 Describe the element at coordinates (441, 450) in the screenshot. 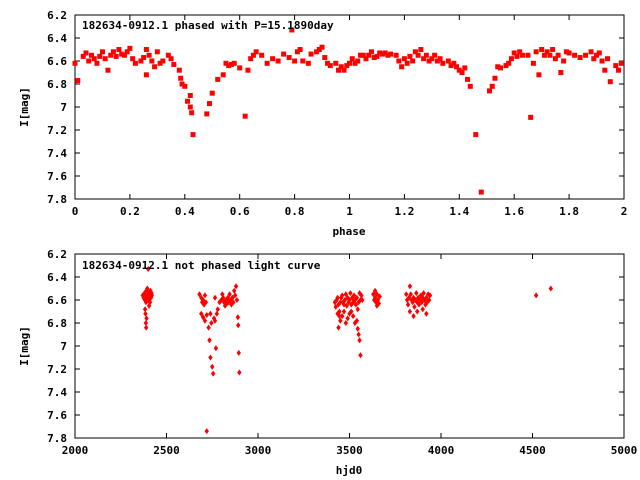

I see `x-tick-label: 4000` at that location.